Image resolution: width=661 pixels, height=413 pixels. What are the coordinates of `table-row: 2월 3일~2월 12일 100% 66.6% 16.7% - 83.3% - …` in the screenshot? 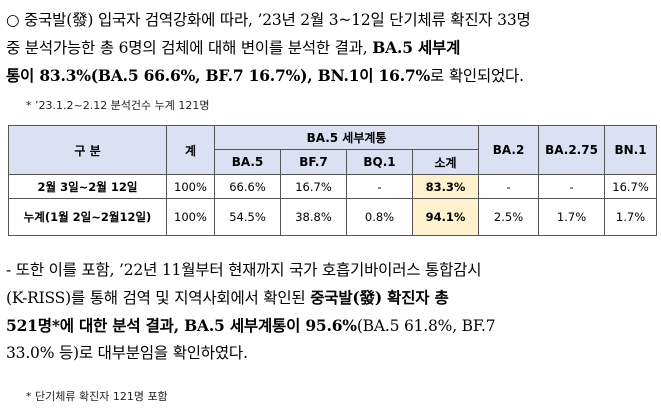 It's located at (333, 186).